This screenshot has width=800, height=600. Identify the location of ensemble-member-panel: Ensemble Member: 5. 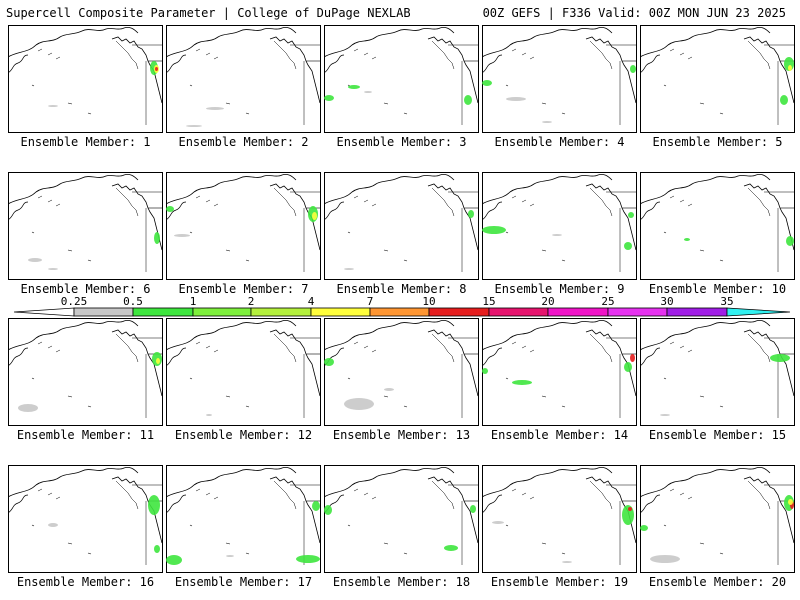
(717, 87).